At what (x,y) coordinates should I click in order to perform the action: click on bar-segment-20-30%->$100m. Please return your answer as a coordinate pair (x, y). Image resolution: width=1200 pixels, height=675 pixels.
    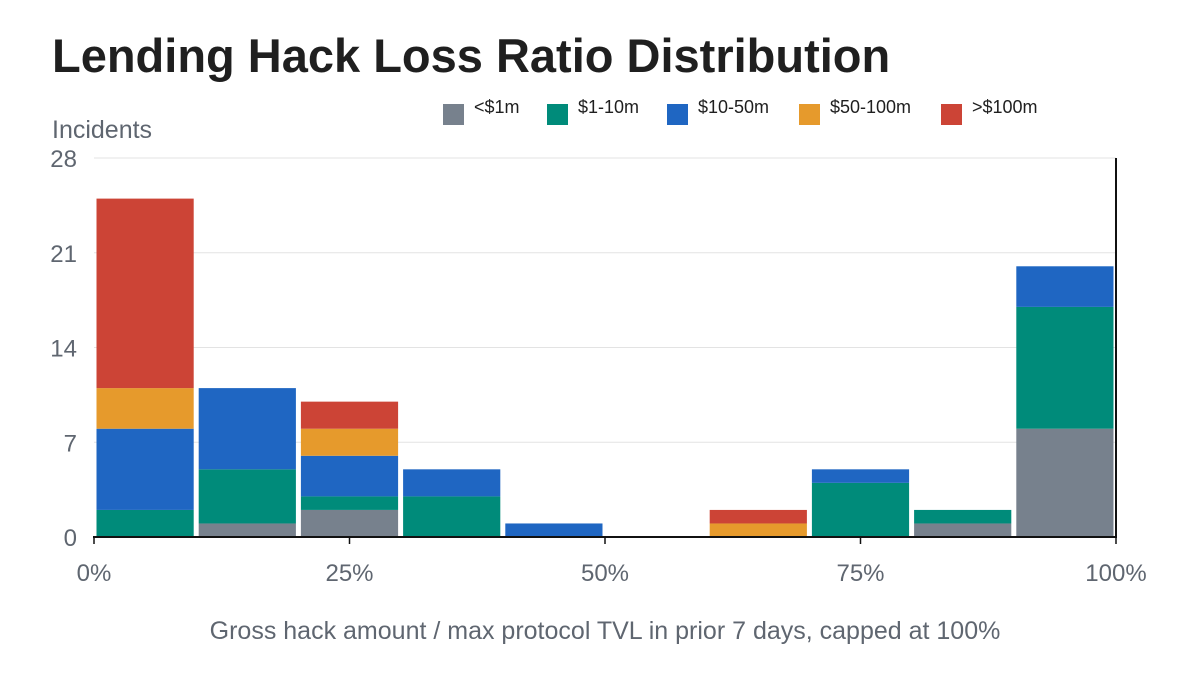
    Looking at the image, I should click on (349, 415).